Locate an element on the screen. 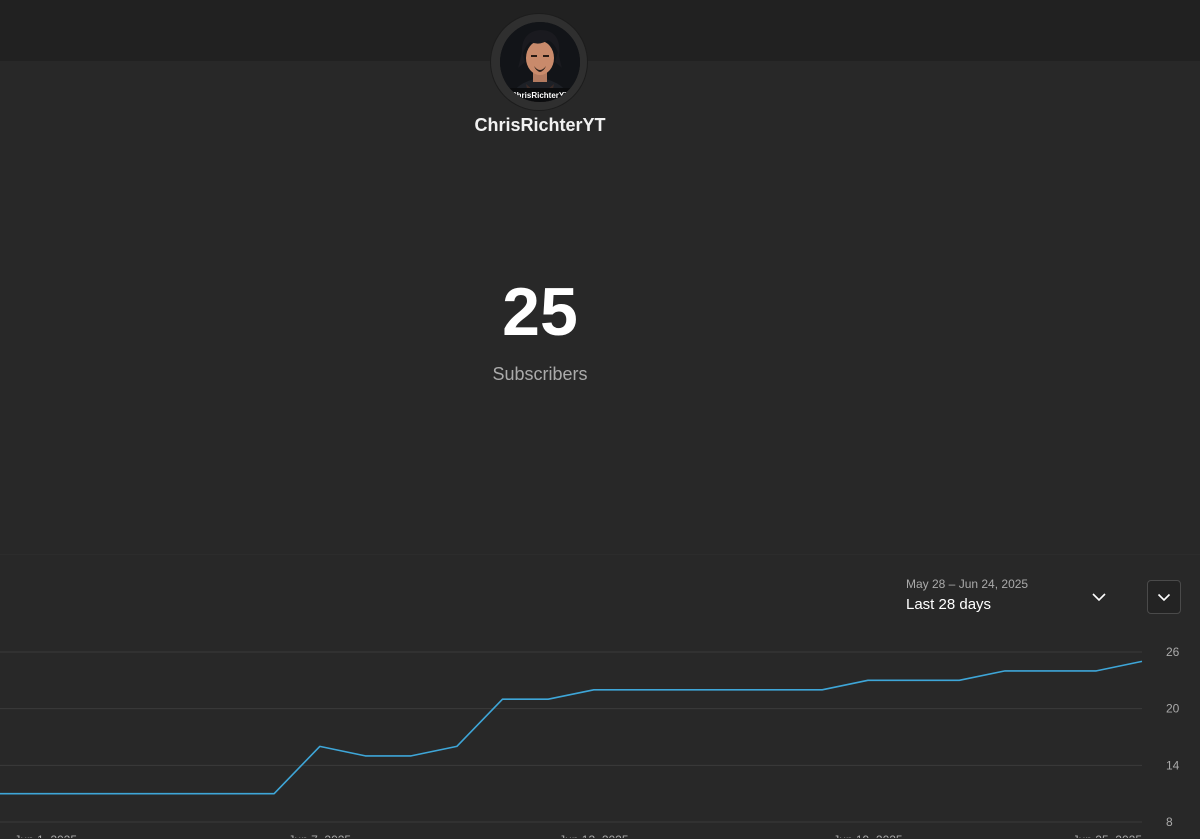 The width and height of the screenshot is (1200, 839). avatar-illustration: ChrisRichterYT is located at coordinates (540, 62).